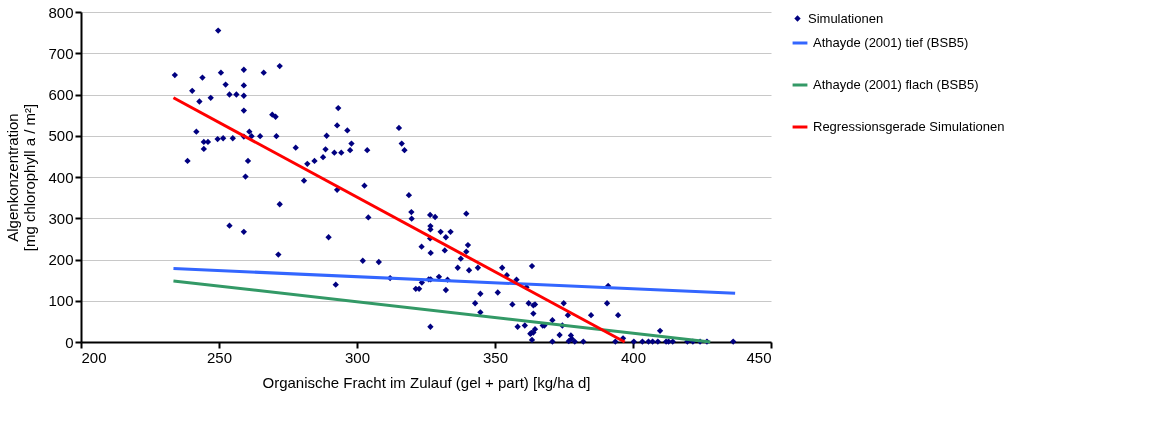  Describe the element at coordinates (61, 136) in the screenshot. I see `y-tick-label: 500` at that location.